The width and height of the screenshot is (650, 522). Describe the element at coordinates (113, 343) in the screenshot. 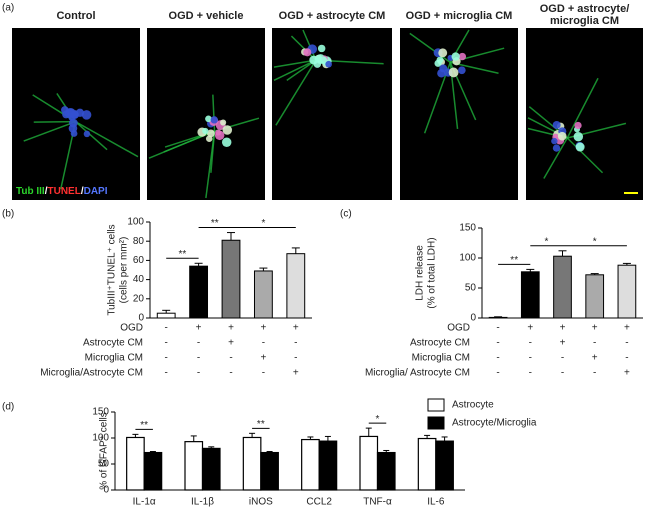

I see `condition-label: Astrocyte CM` at that location.